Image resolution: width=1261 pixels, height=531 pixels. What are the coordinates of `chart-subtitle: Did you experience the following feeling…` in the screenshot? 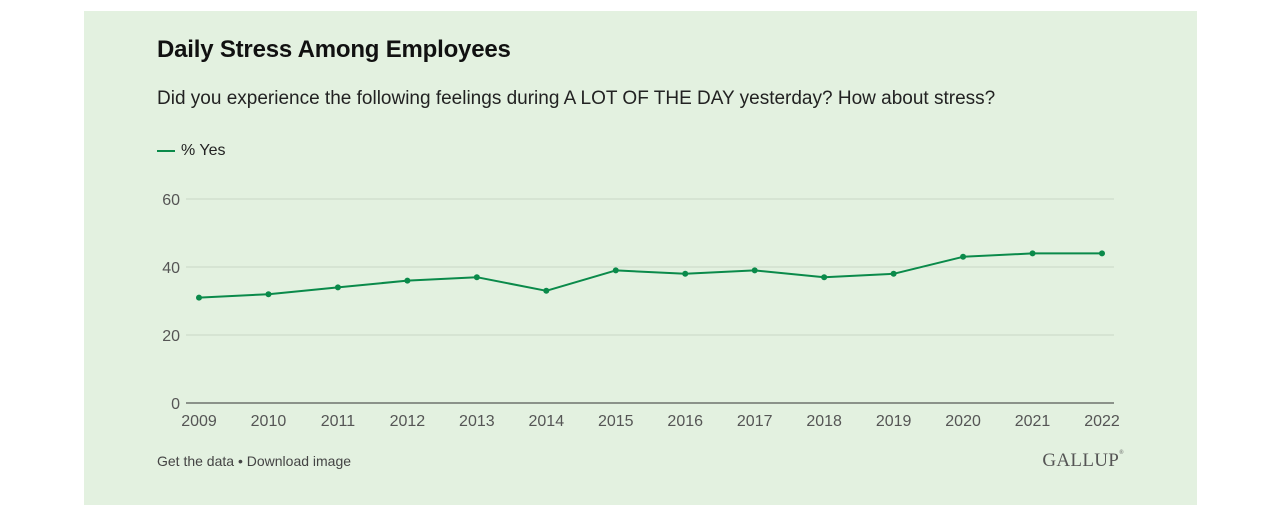 It's located at (576, 98).